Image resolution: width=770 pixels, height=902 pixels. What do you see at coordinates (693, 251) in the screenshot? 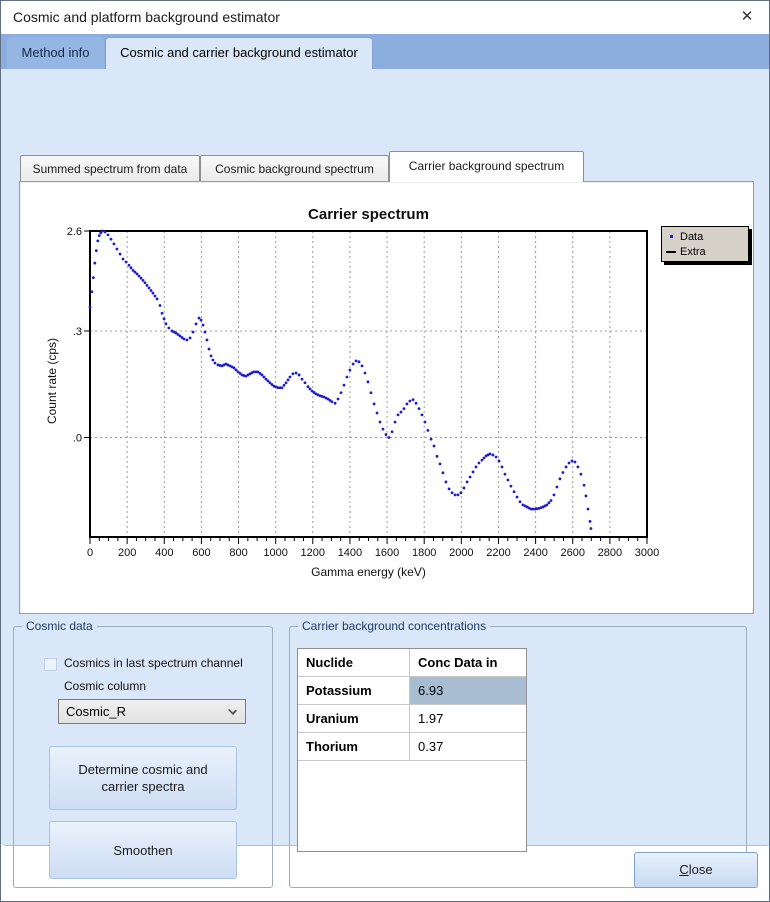
I see `legend-label: Extra` at bounding box center [693, 251].